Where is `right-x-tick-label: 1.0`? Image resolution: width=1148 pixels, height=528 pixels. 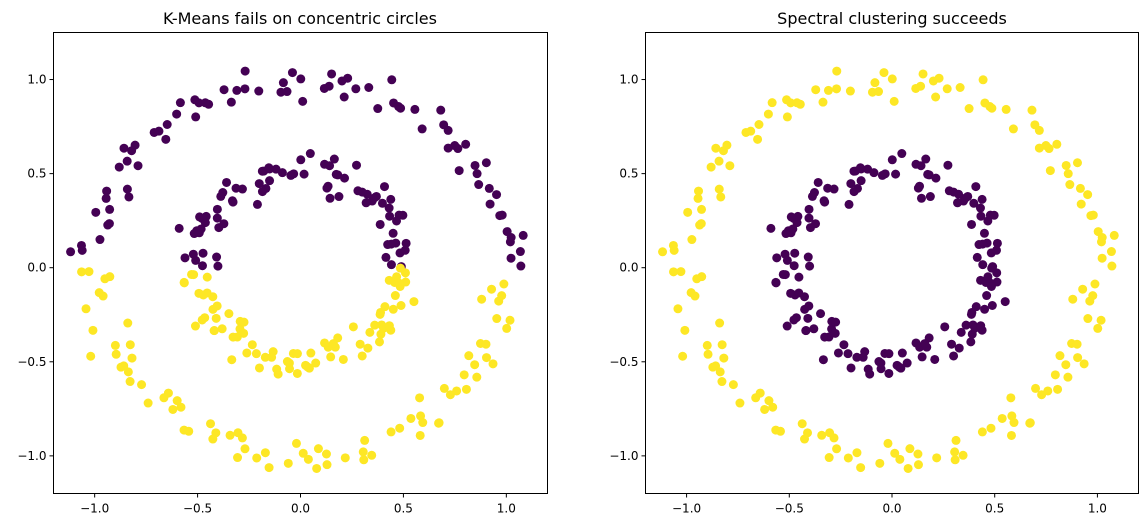
right-x-tick-label: 1.0 is located at coordinates (1097, 509).